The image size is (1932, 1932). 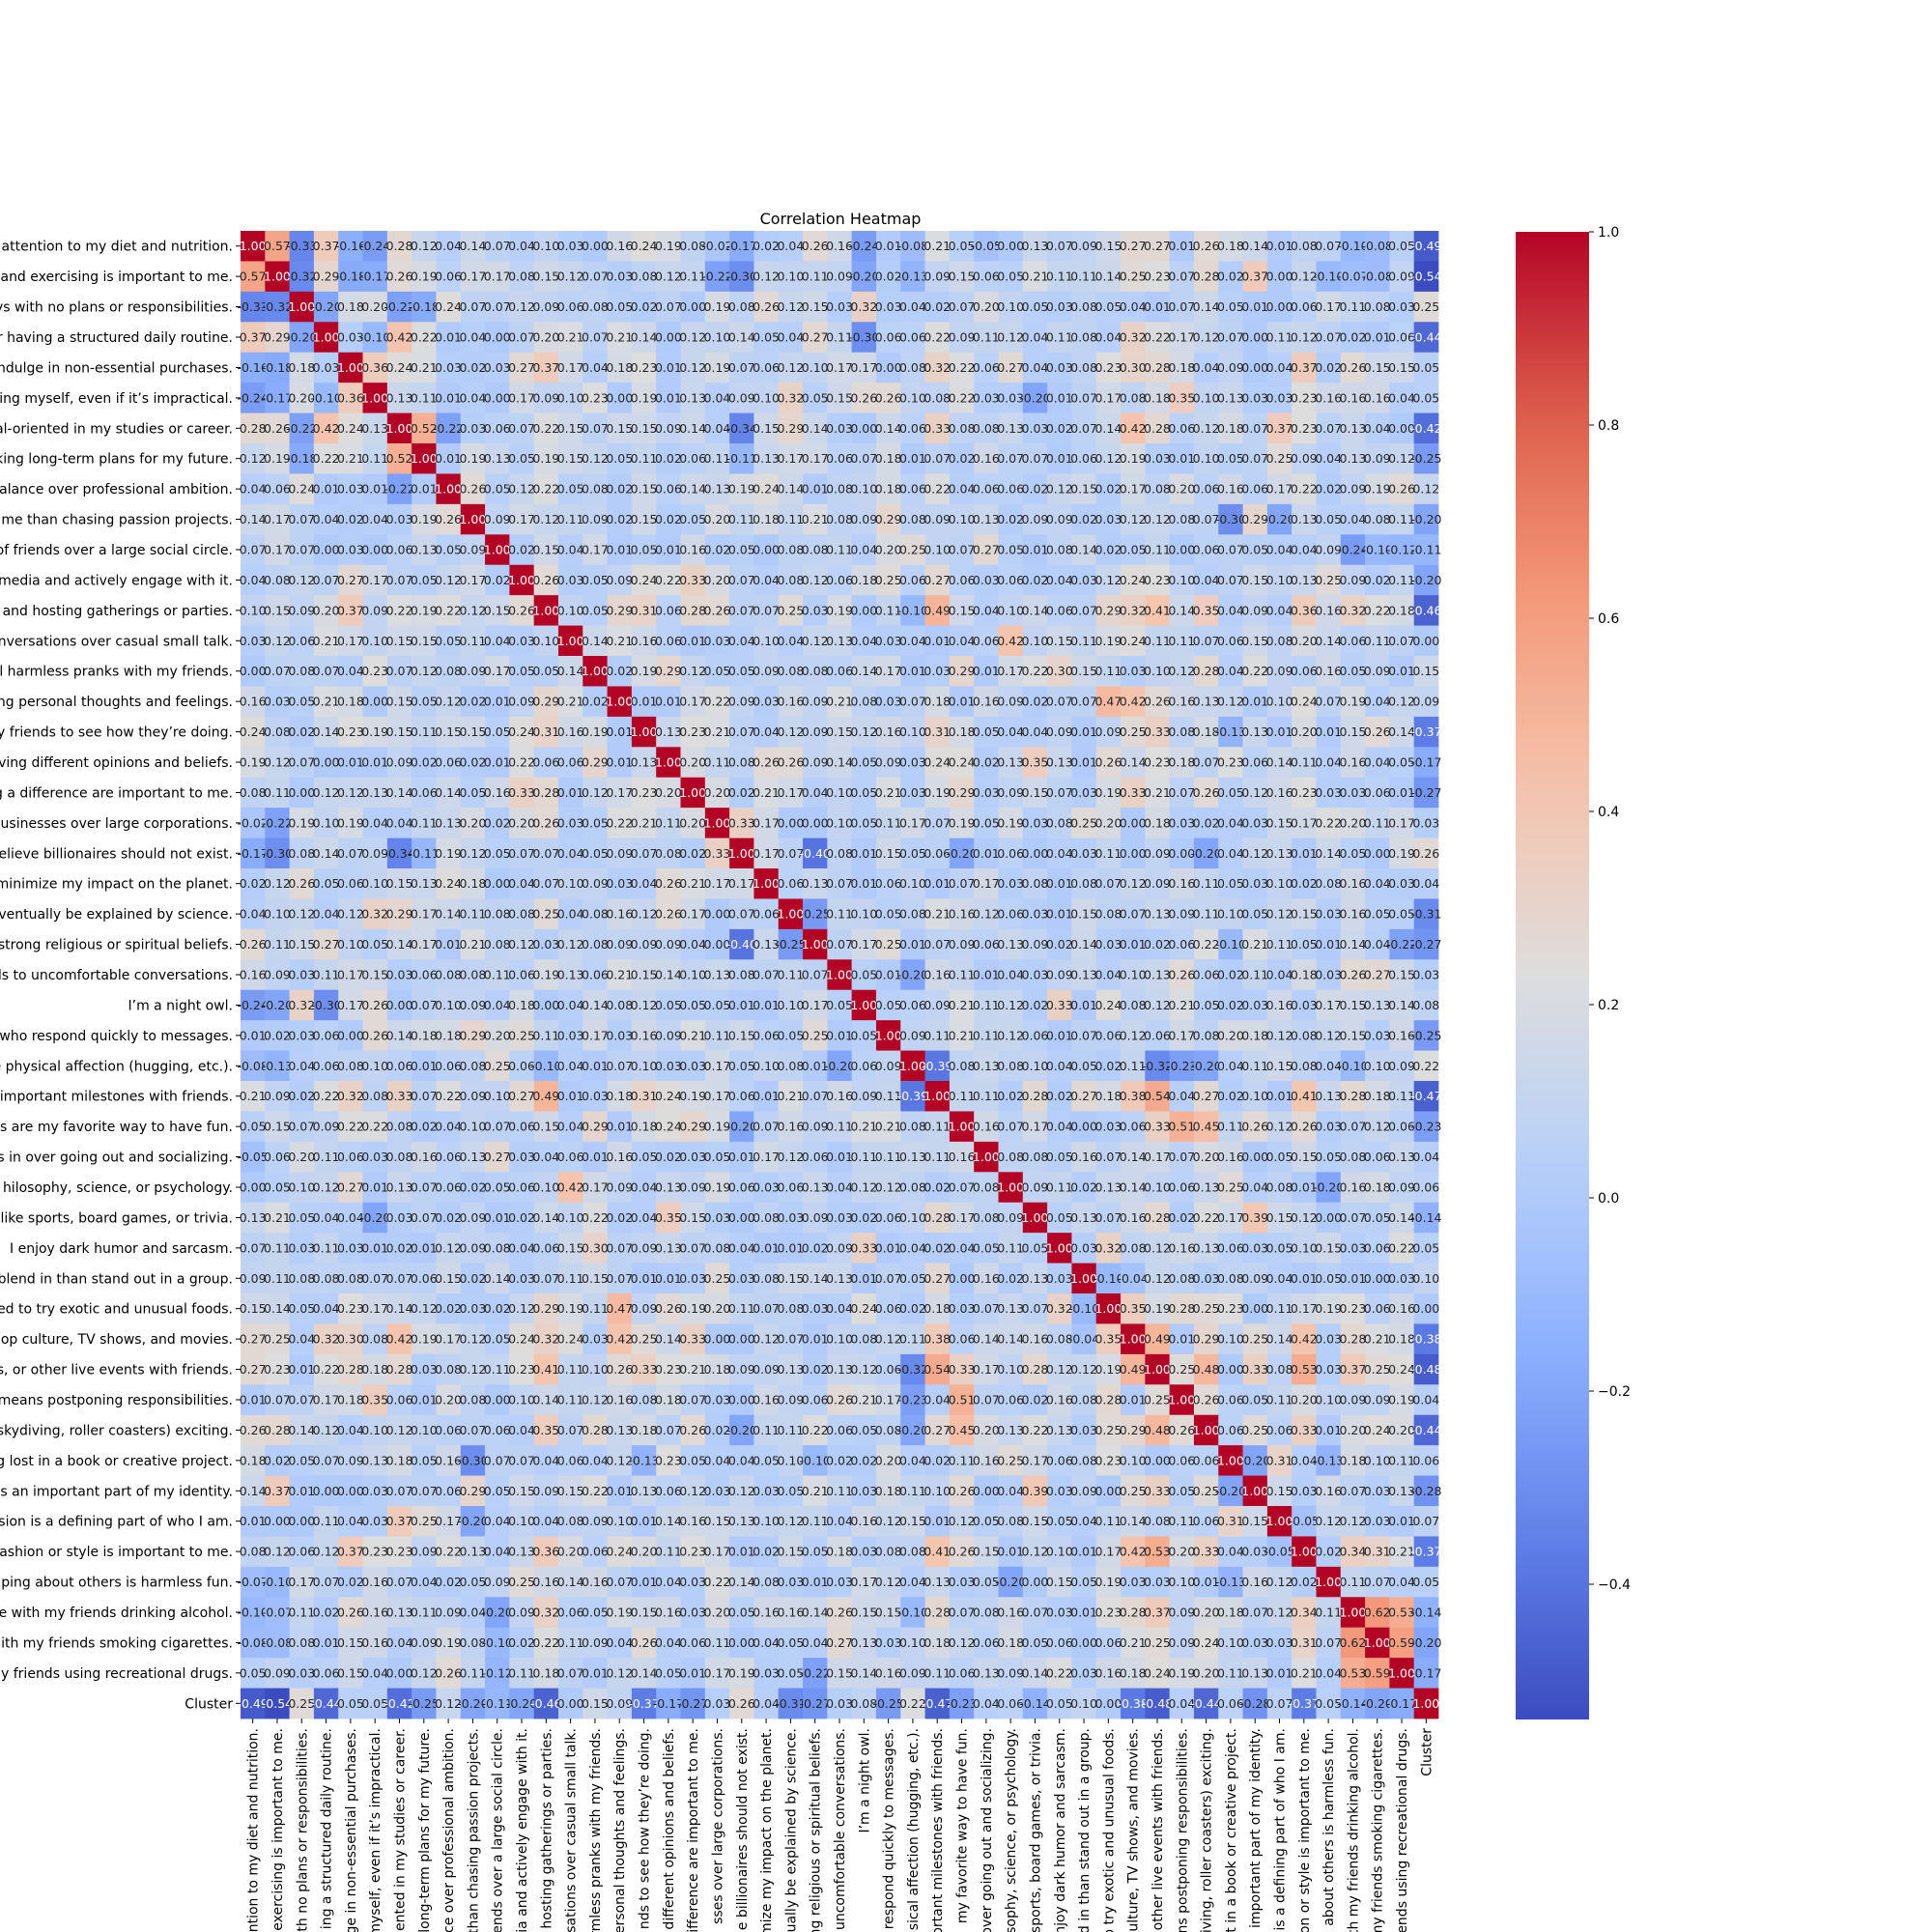 What do you see at coordinates (888, 944) in the screenshot?
I see `cell-value-label: 0.25` at bounding box center [888, 944].